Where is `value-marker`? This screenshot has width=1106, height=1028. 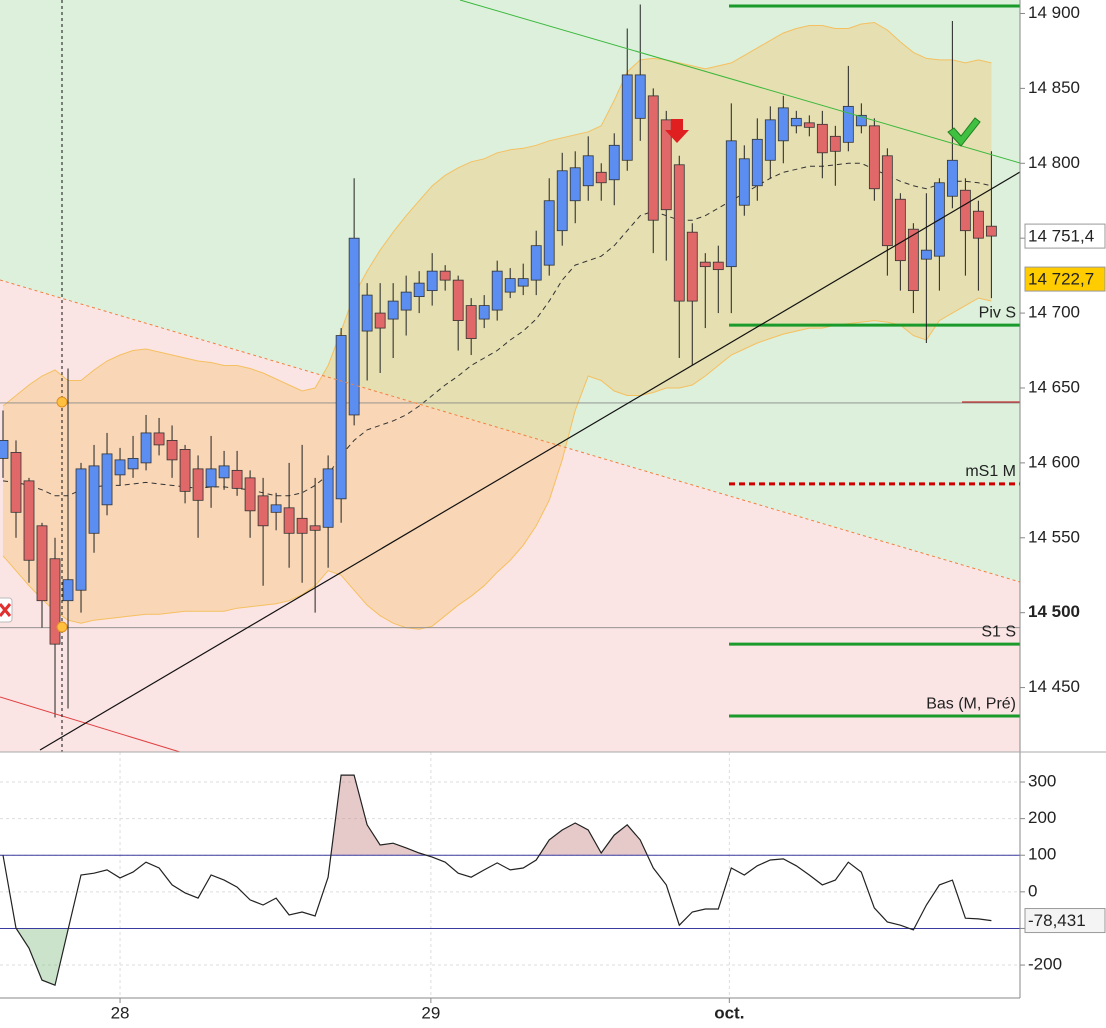 value-marker is located at coordinates (1065, 921).